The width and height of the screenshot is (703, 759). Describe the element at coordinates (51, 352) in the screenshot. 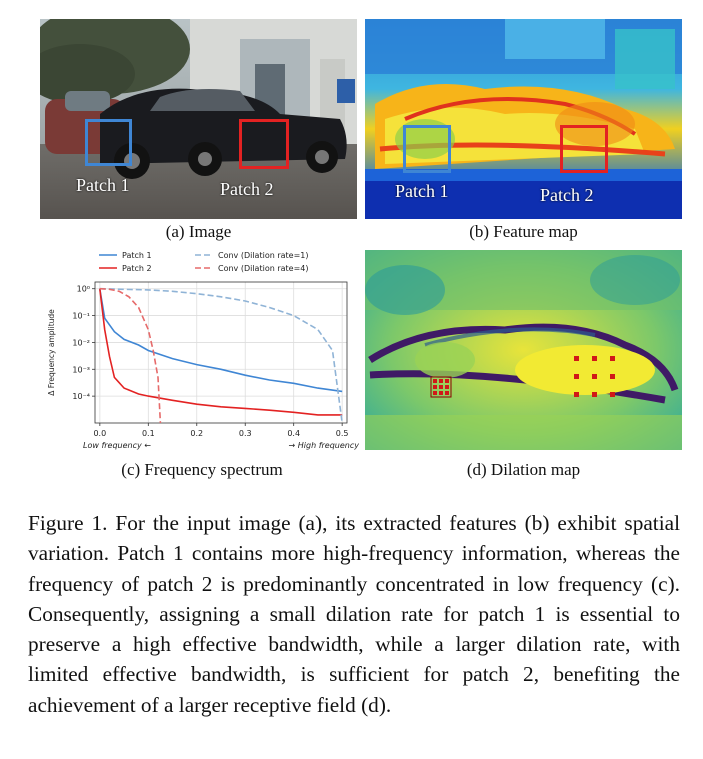

I see `y-axis-label: Δ Frequency amplitude` at that location.